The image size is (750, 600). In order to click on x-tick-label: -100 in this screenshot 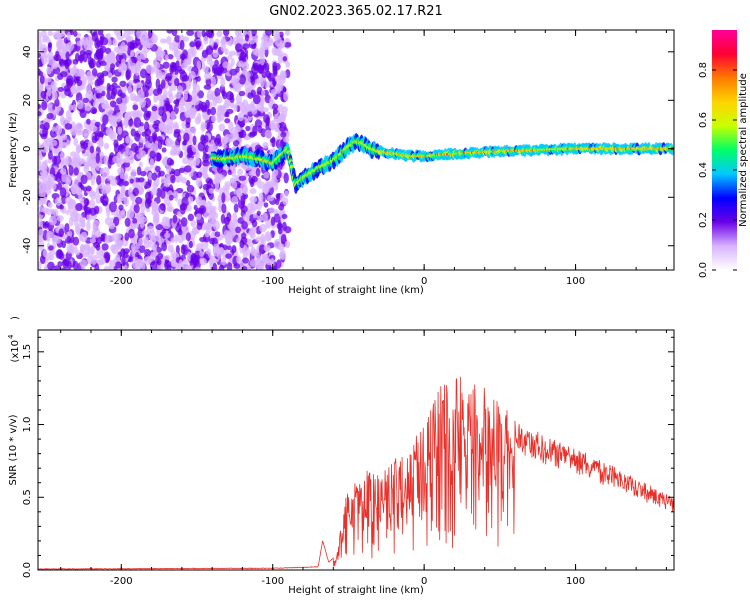, I will do `click(272, 581)`.